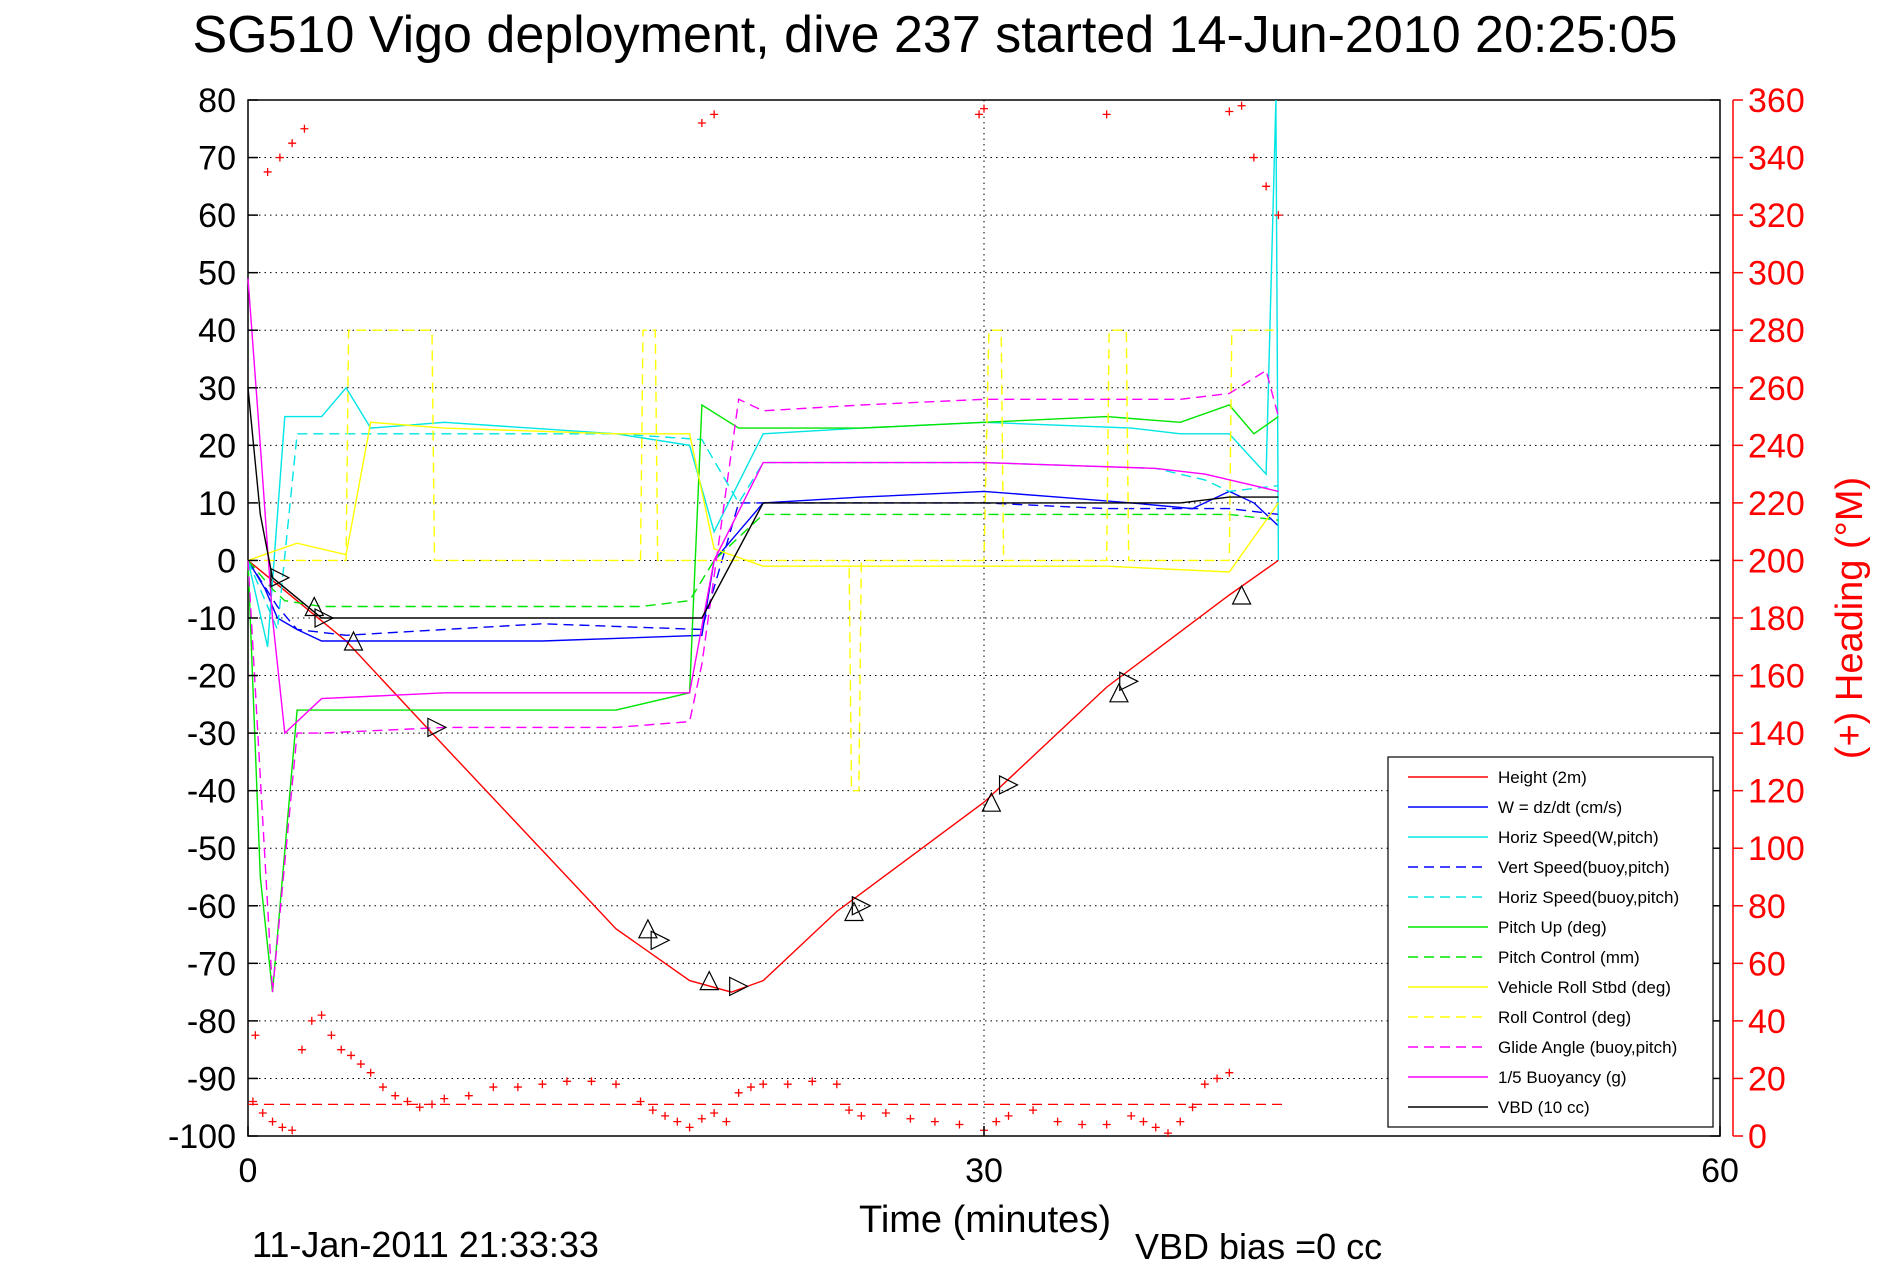 This screenshot has width=1891, height=1262. What do you see at coordinates (211, 677) in the screenshot?
I see `y-tick-label-10: -20` at bounding box center [211, 677].